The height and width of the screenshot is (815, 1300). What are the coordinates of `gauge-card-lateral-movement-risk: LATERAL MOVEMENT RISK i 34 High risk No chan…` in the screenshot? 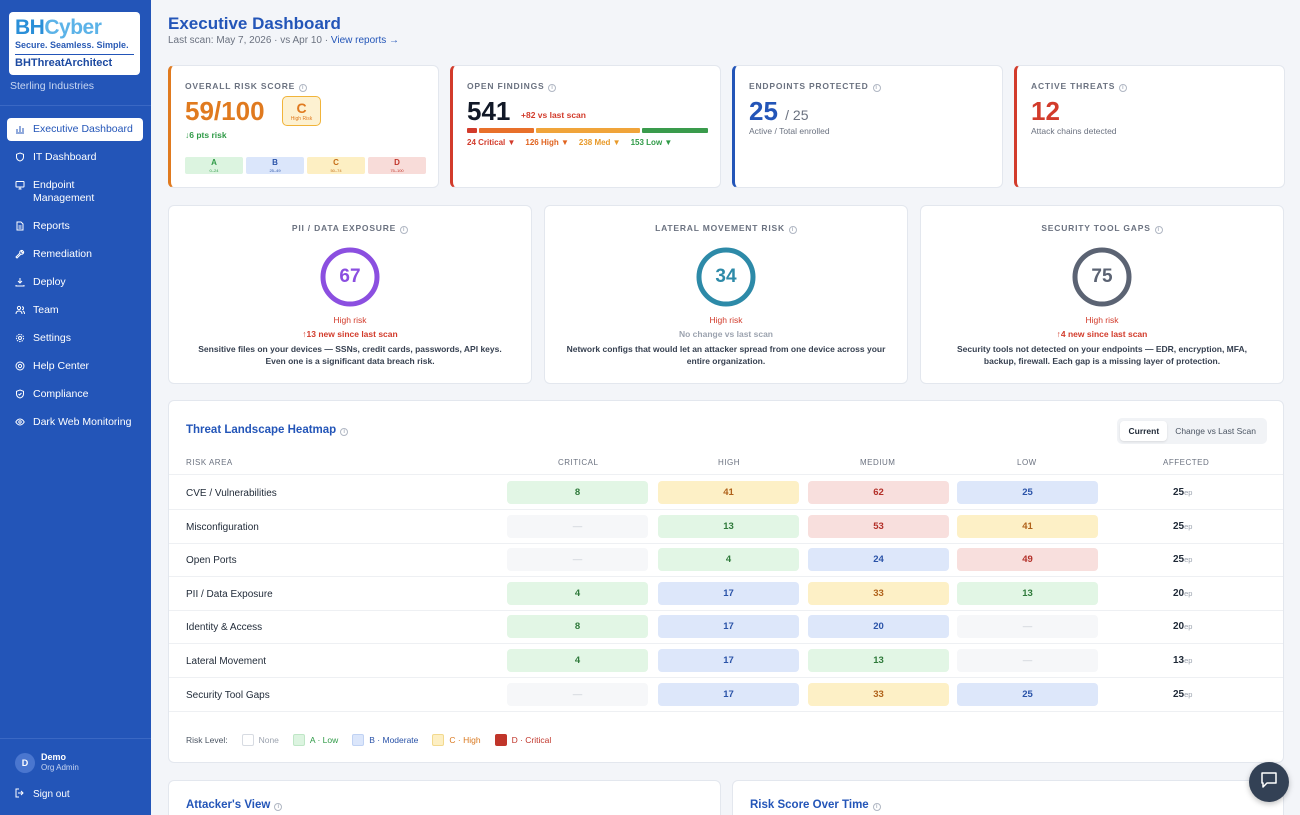 It's located at (726, 294).